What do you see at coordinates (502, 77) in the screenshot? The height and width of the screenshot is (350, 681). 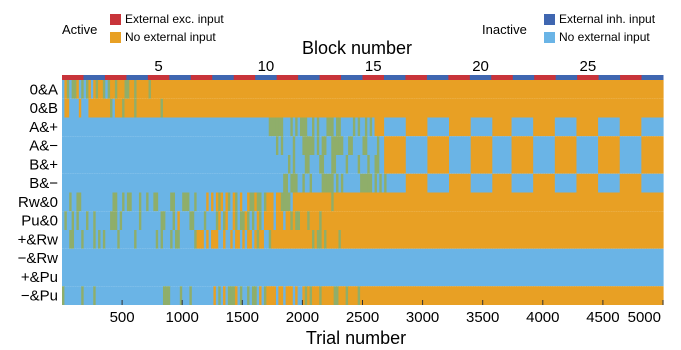 I see `block-indicator-segment` at bounding box center [502, 77].